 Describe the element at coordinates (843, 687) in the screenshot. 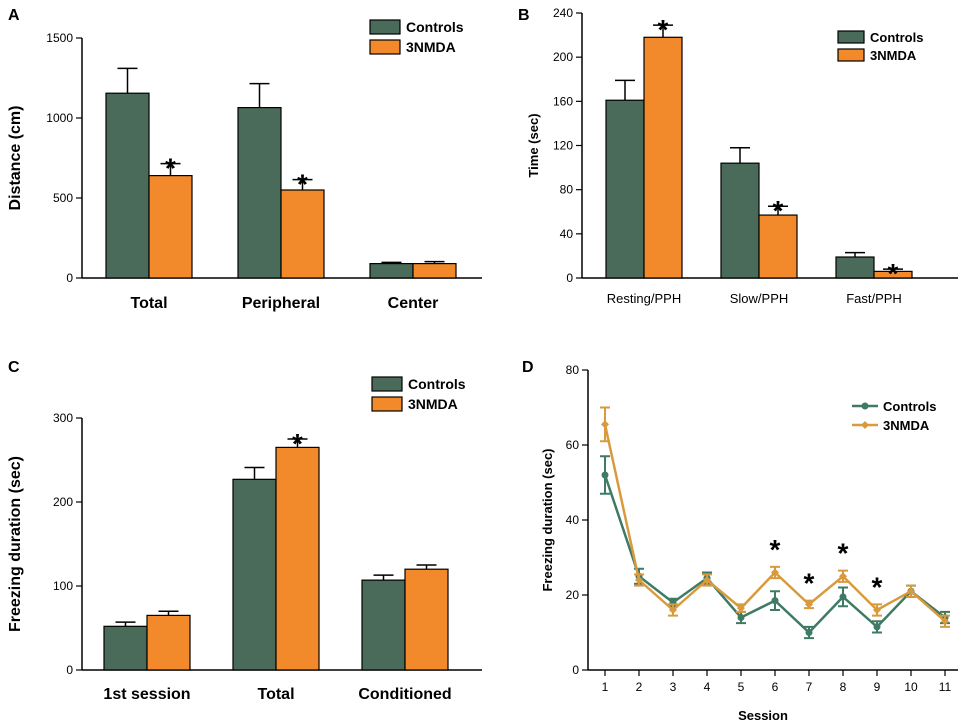

I see `x-tick-label: 8` at that location.